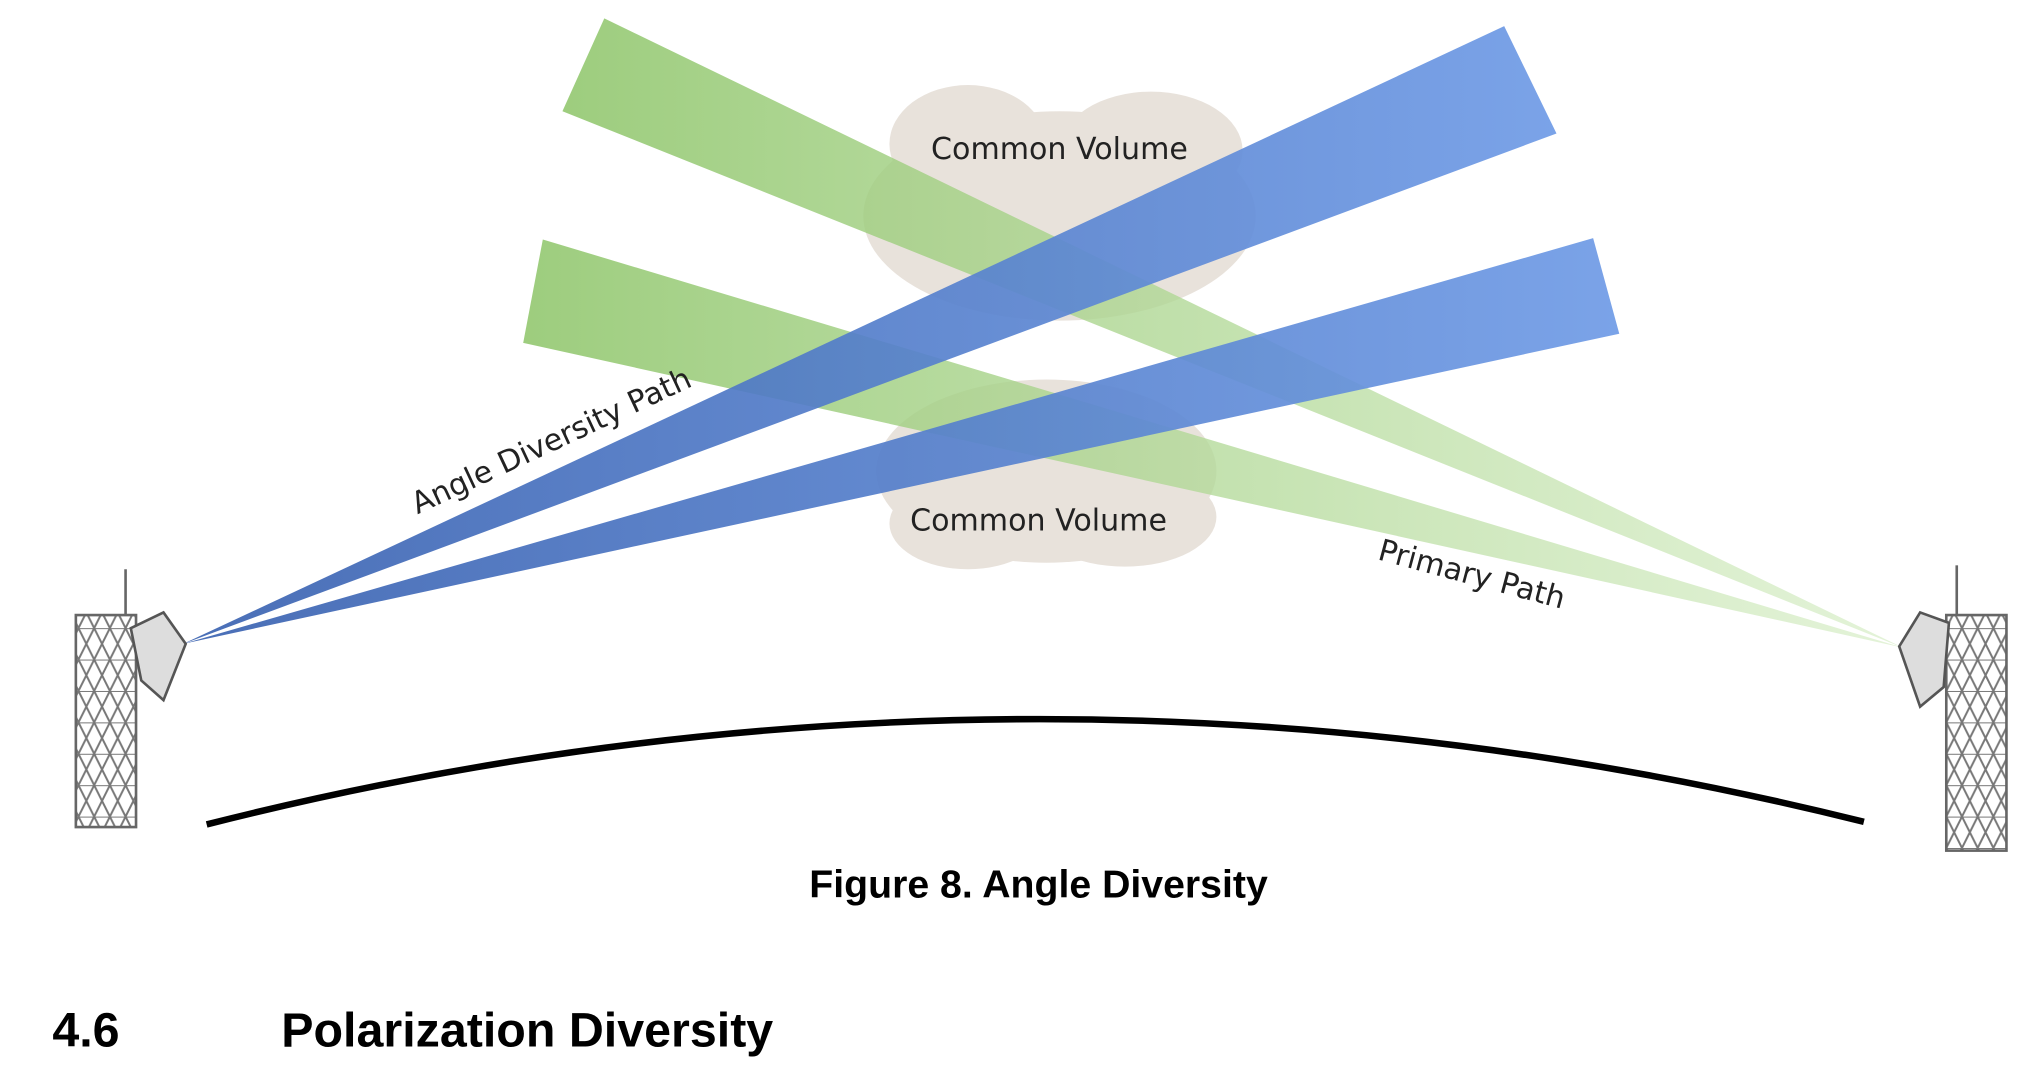  Describe the element at coordinates (527, 1031) in the screenshot. I see `section-title: Polarization Diversity` at that location.